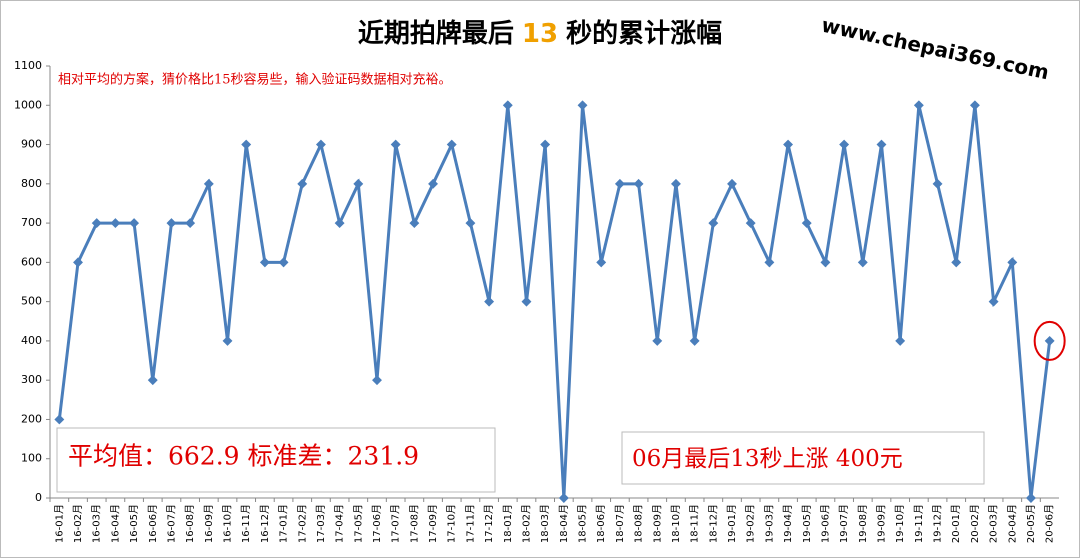 The height and width of the screenshot is (558, 1080). What do you see at coordinates (1012, 523) in the screenshot?
I see `x-tick-label: 20-04月` at bounding box center [1012, 523].